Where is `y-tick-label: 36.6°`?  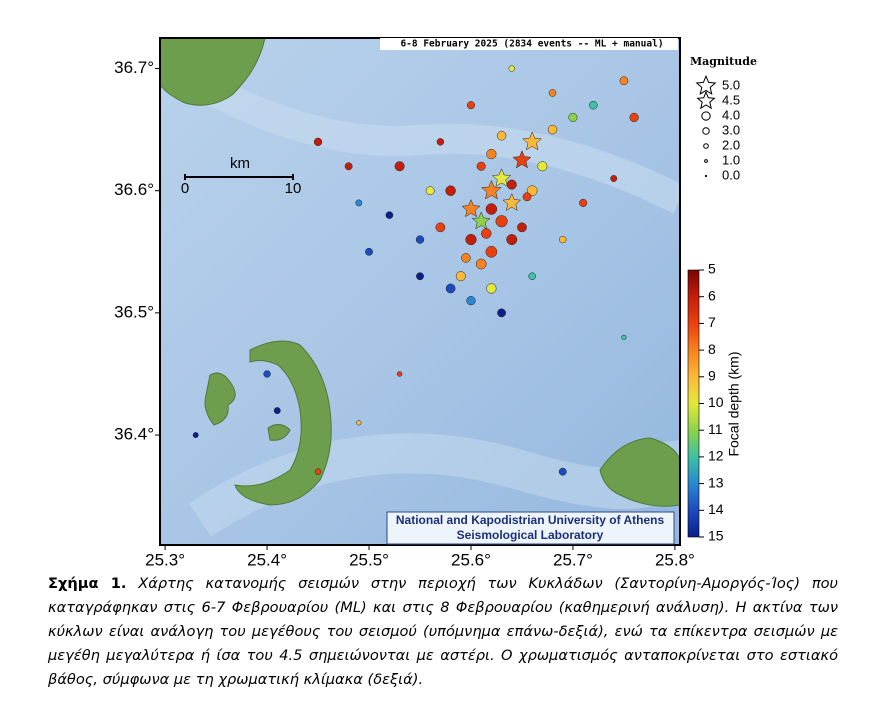
y-tick-label: 36.6° is located at coordinates (134, 189).